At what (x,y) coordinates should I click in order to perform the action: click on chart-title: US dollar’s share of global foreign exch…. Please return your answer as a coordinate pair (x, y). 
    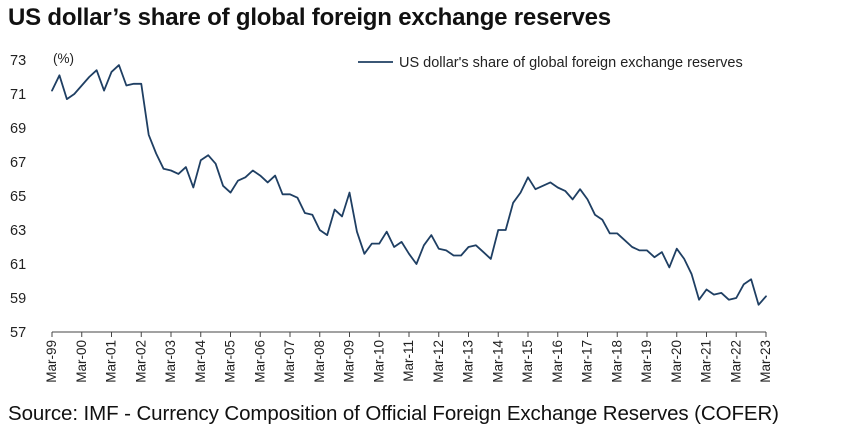
    Looking at the image, I should click on (309, 17).